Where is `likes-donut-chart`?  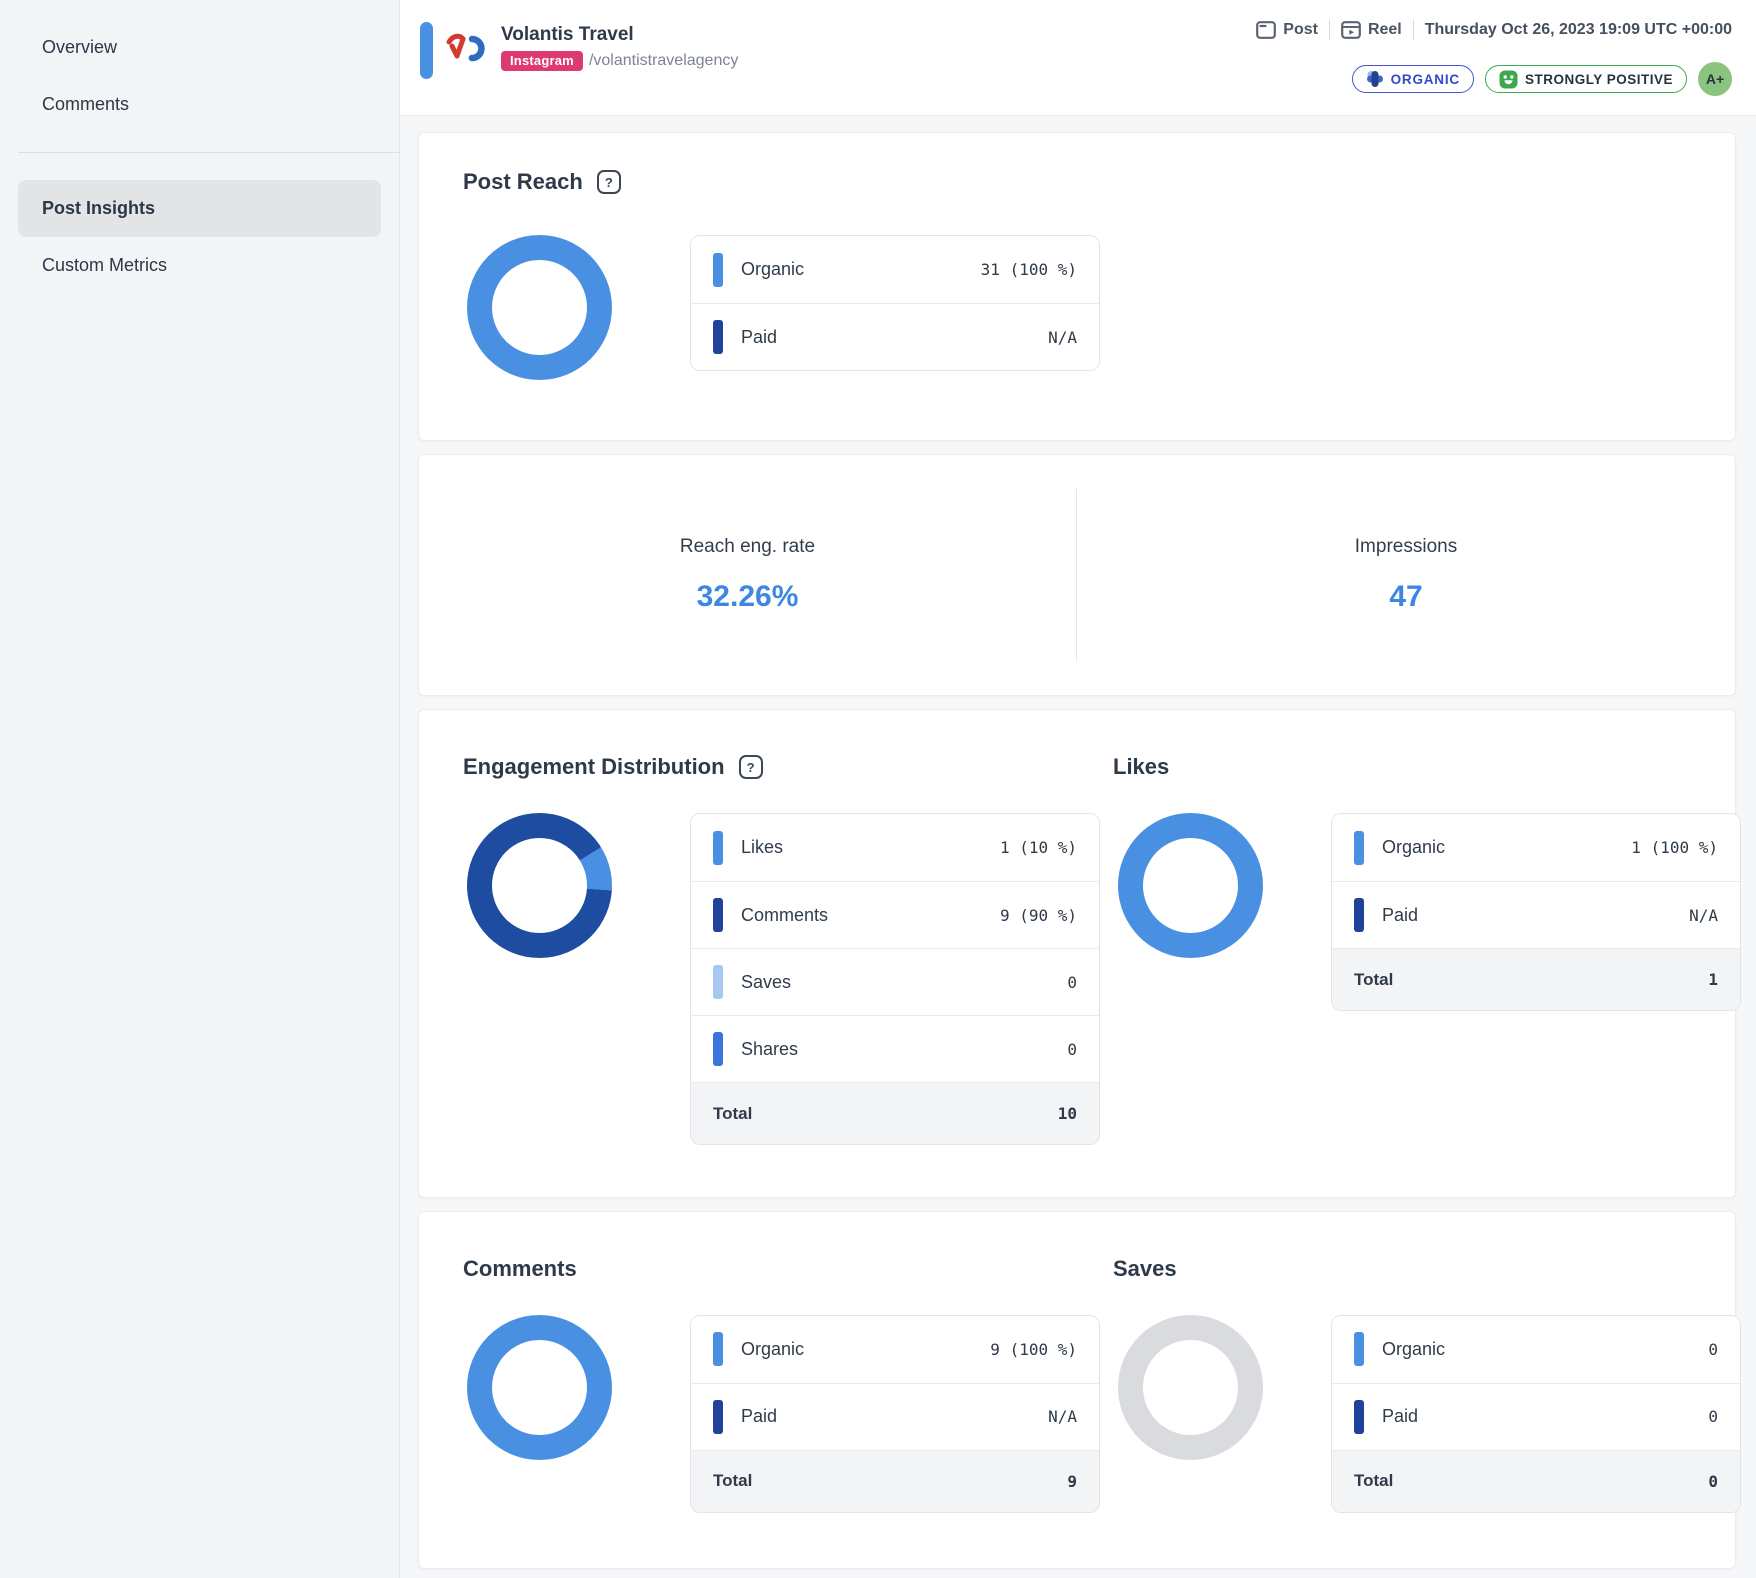 likes-donut-chart is located at coordinates (1190, 886).